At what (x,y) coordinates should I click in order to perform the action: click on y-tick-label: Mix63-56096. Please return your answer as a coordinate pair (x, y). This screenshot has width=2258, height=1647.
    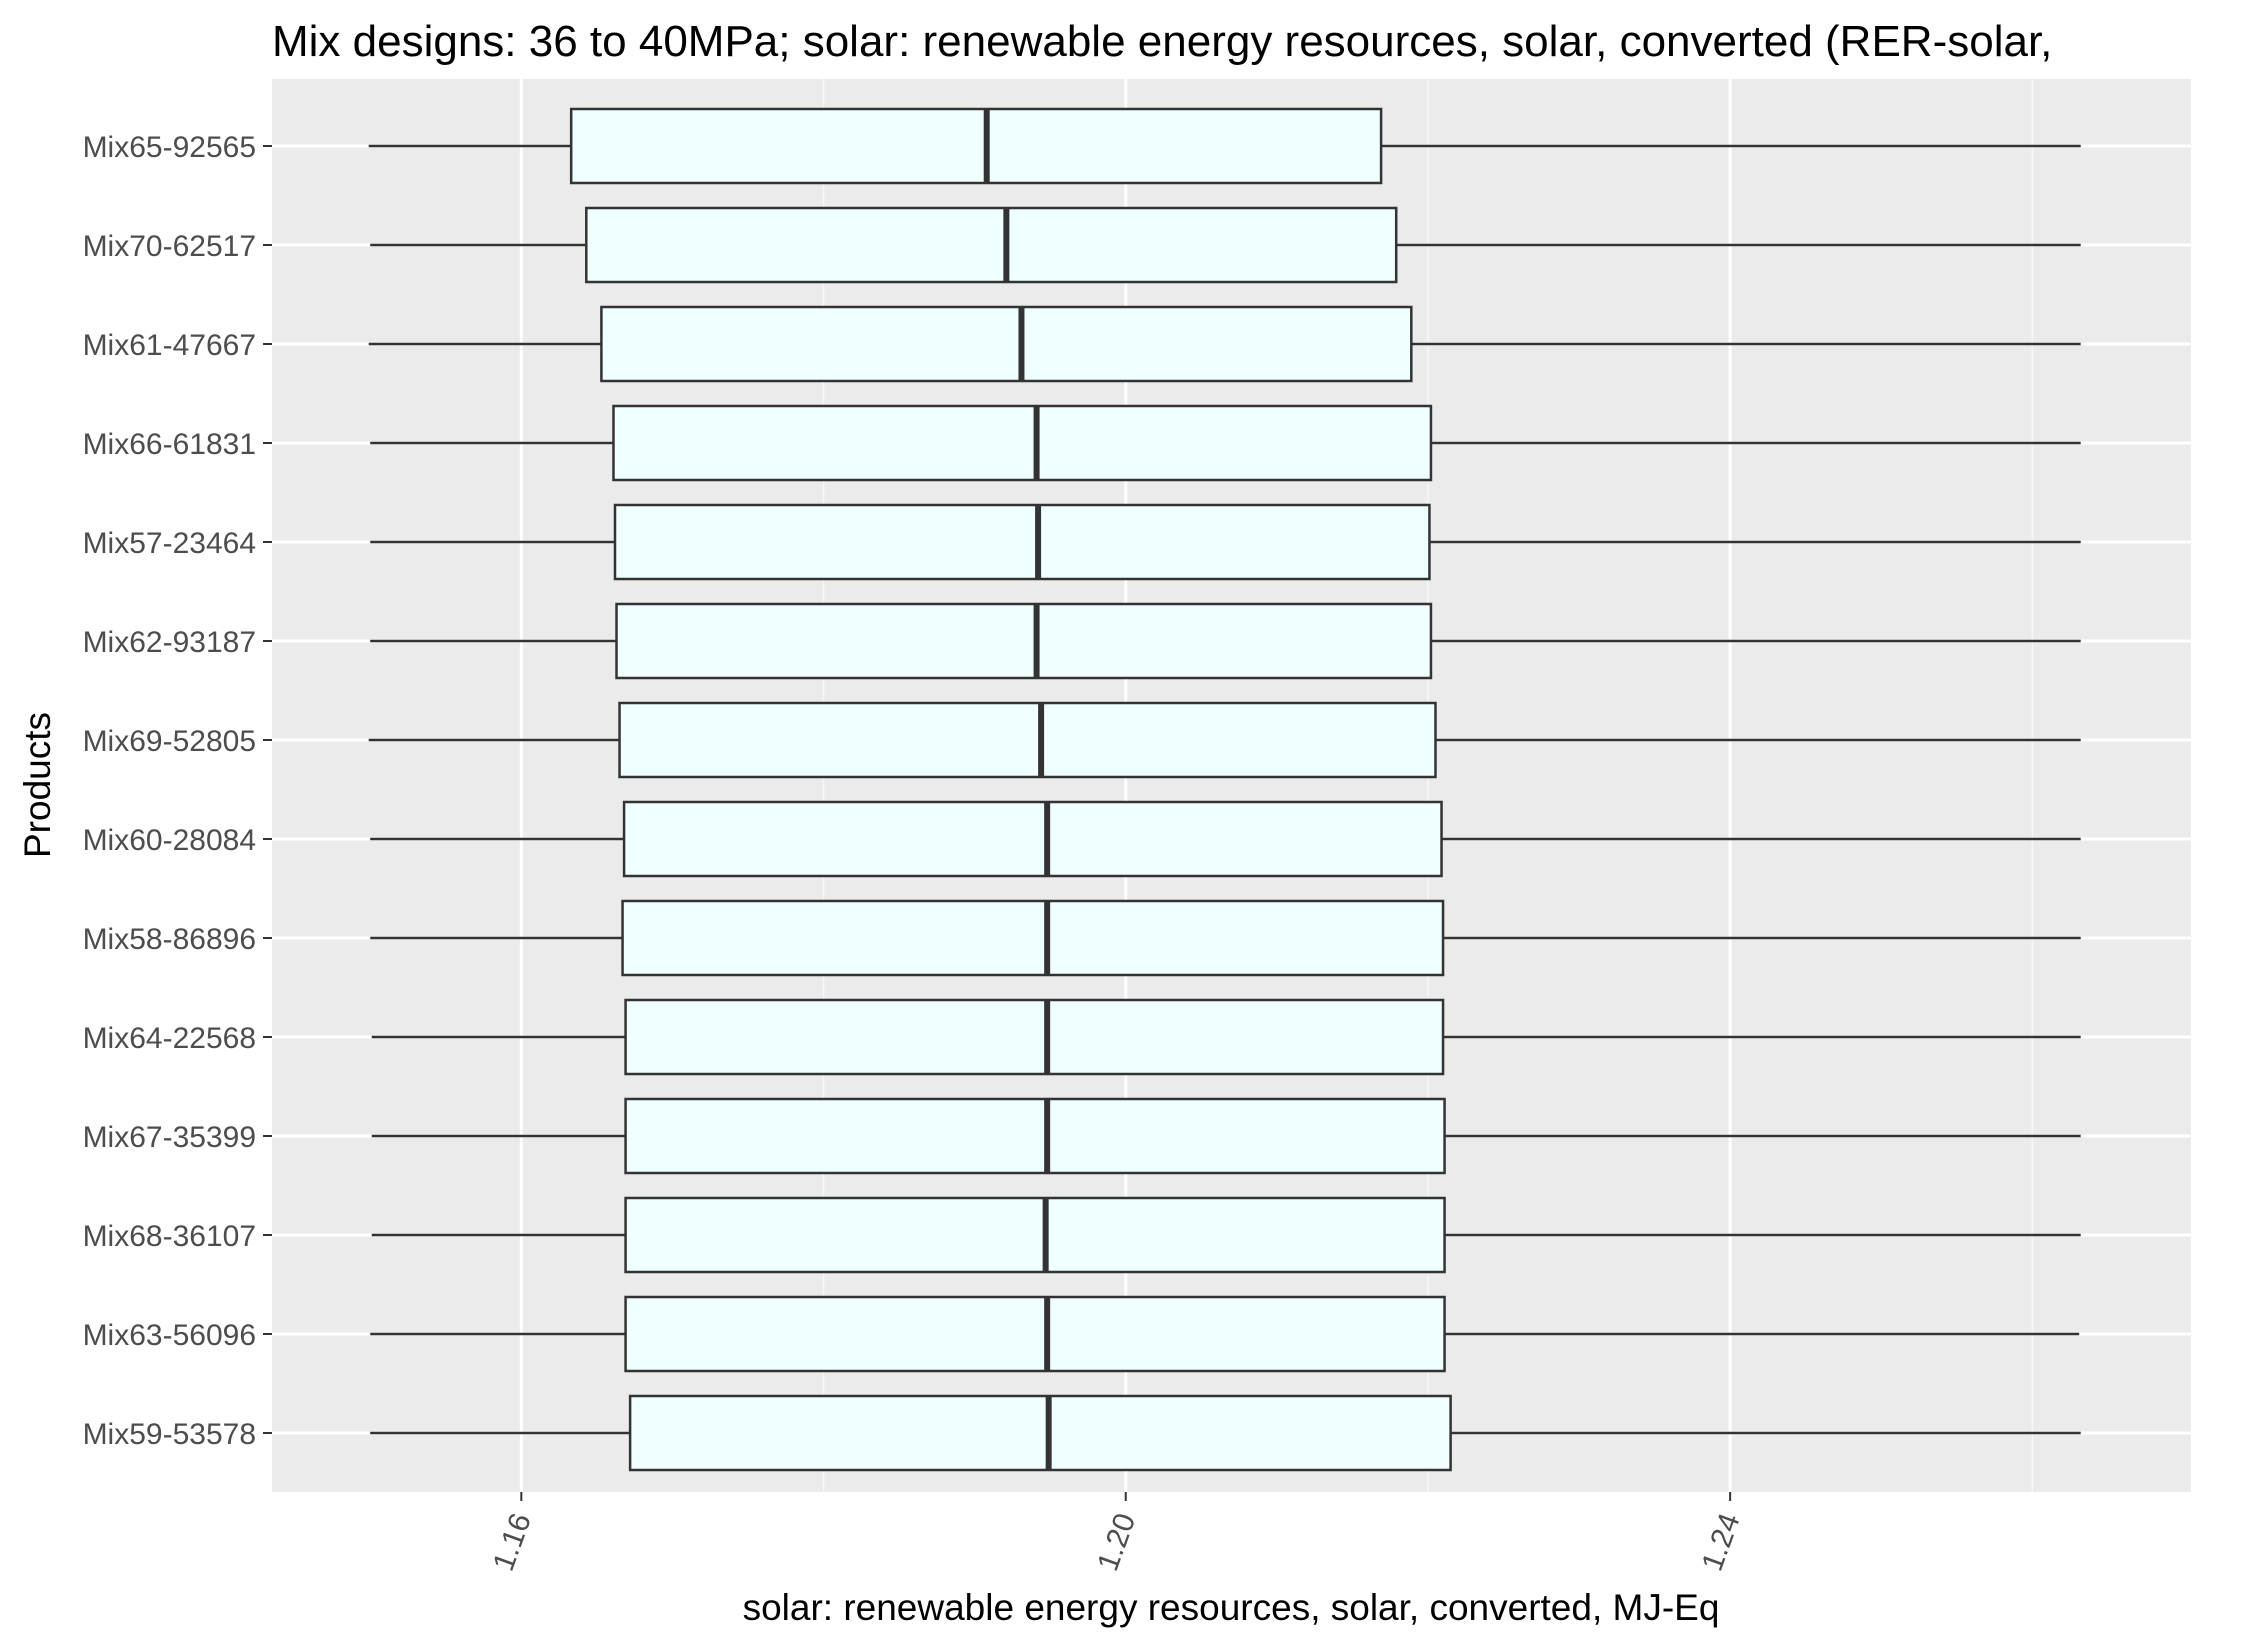
    Looking at the image, I should click on (169, 1335).